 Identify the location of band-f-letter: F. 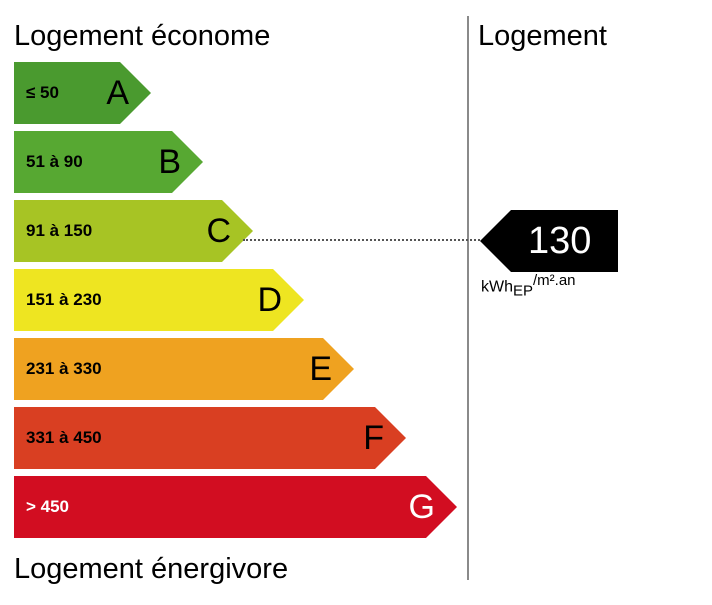
(373, 438).